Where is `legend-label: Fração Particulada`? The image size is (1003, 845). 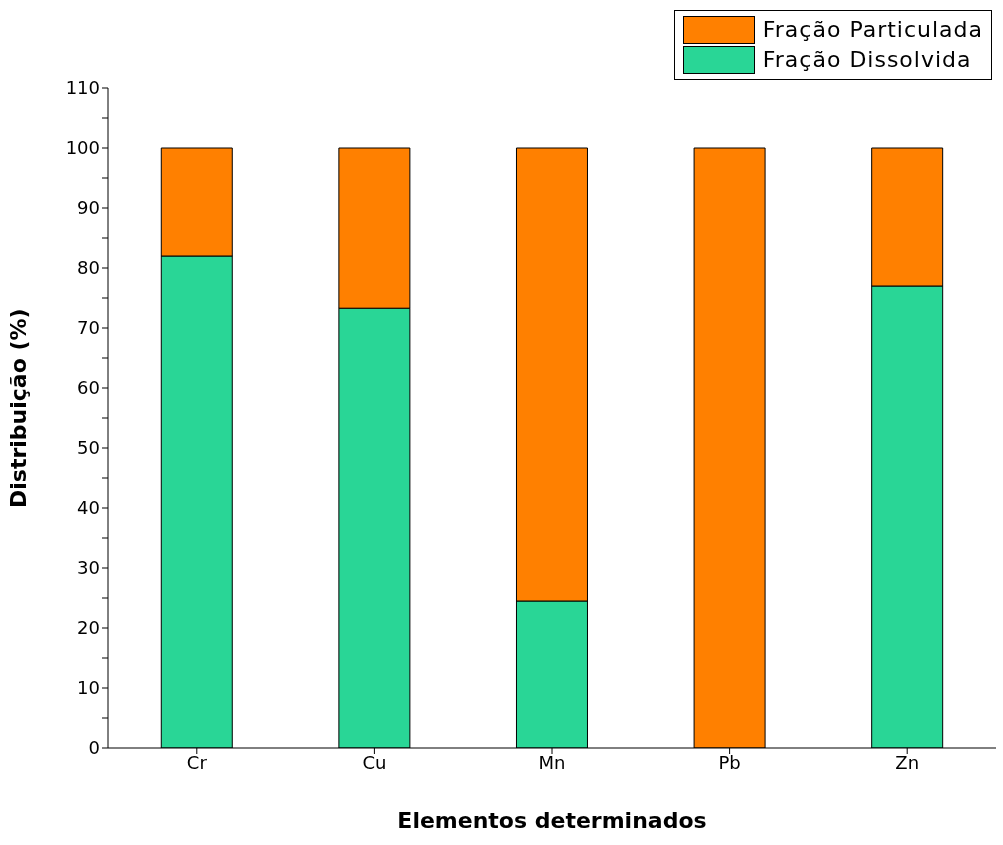 legend-label: Fração Particulada is located at coordinates (872, 30).